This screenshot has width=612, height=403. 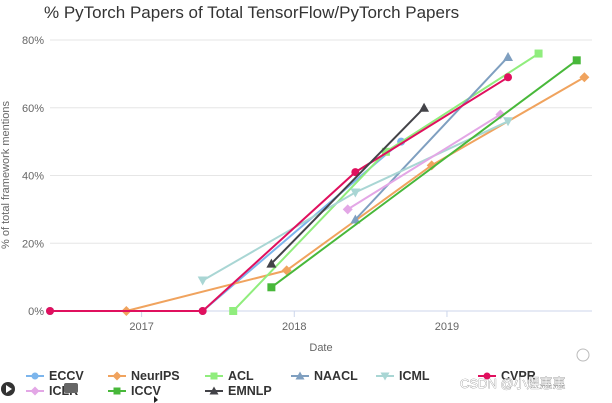 I want to click on y-axis-label: % of total framework mentions, so click(x=6, y=175).